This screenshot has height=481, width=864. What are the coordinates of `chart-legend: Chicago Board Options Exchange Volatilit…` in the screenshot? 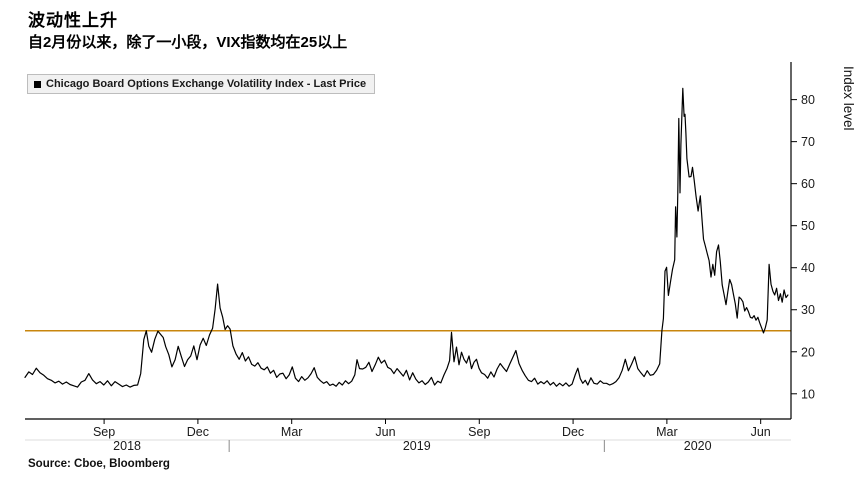 It's located at (201, 84).